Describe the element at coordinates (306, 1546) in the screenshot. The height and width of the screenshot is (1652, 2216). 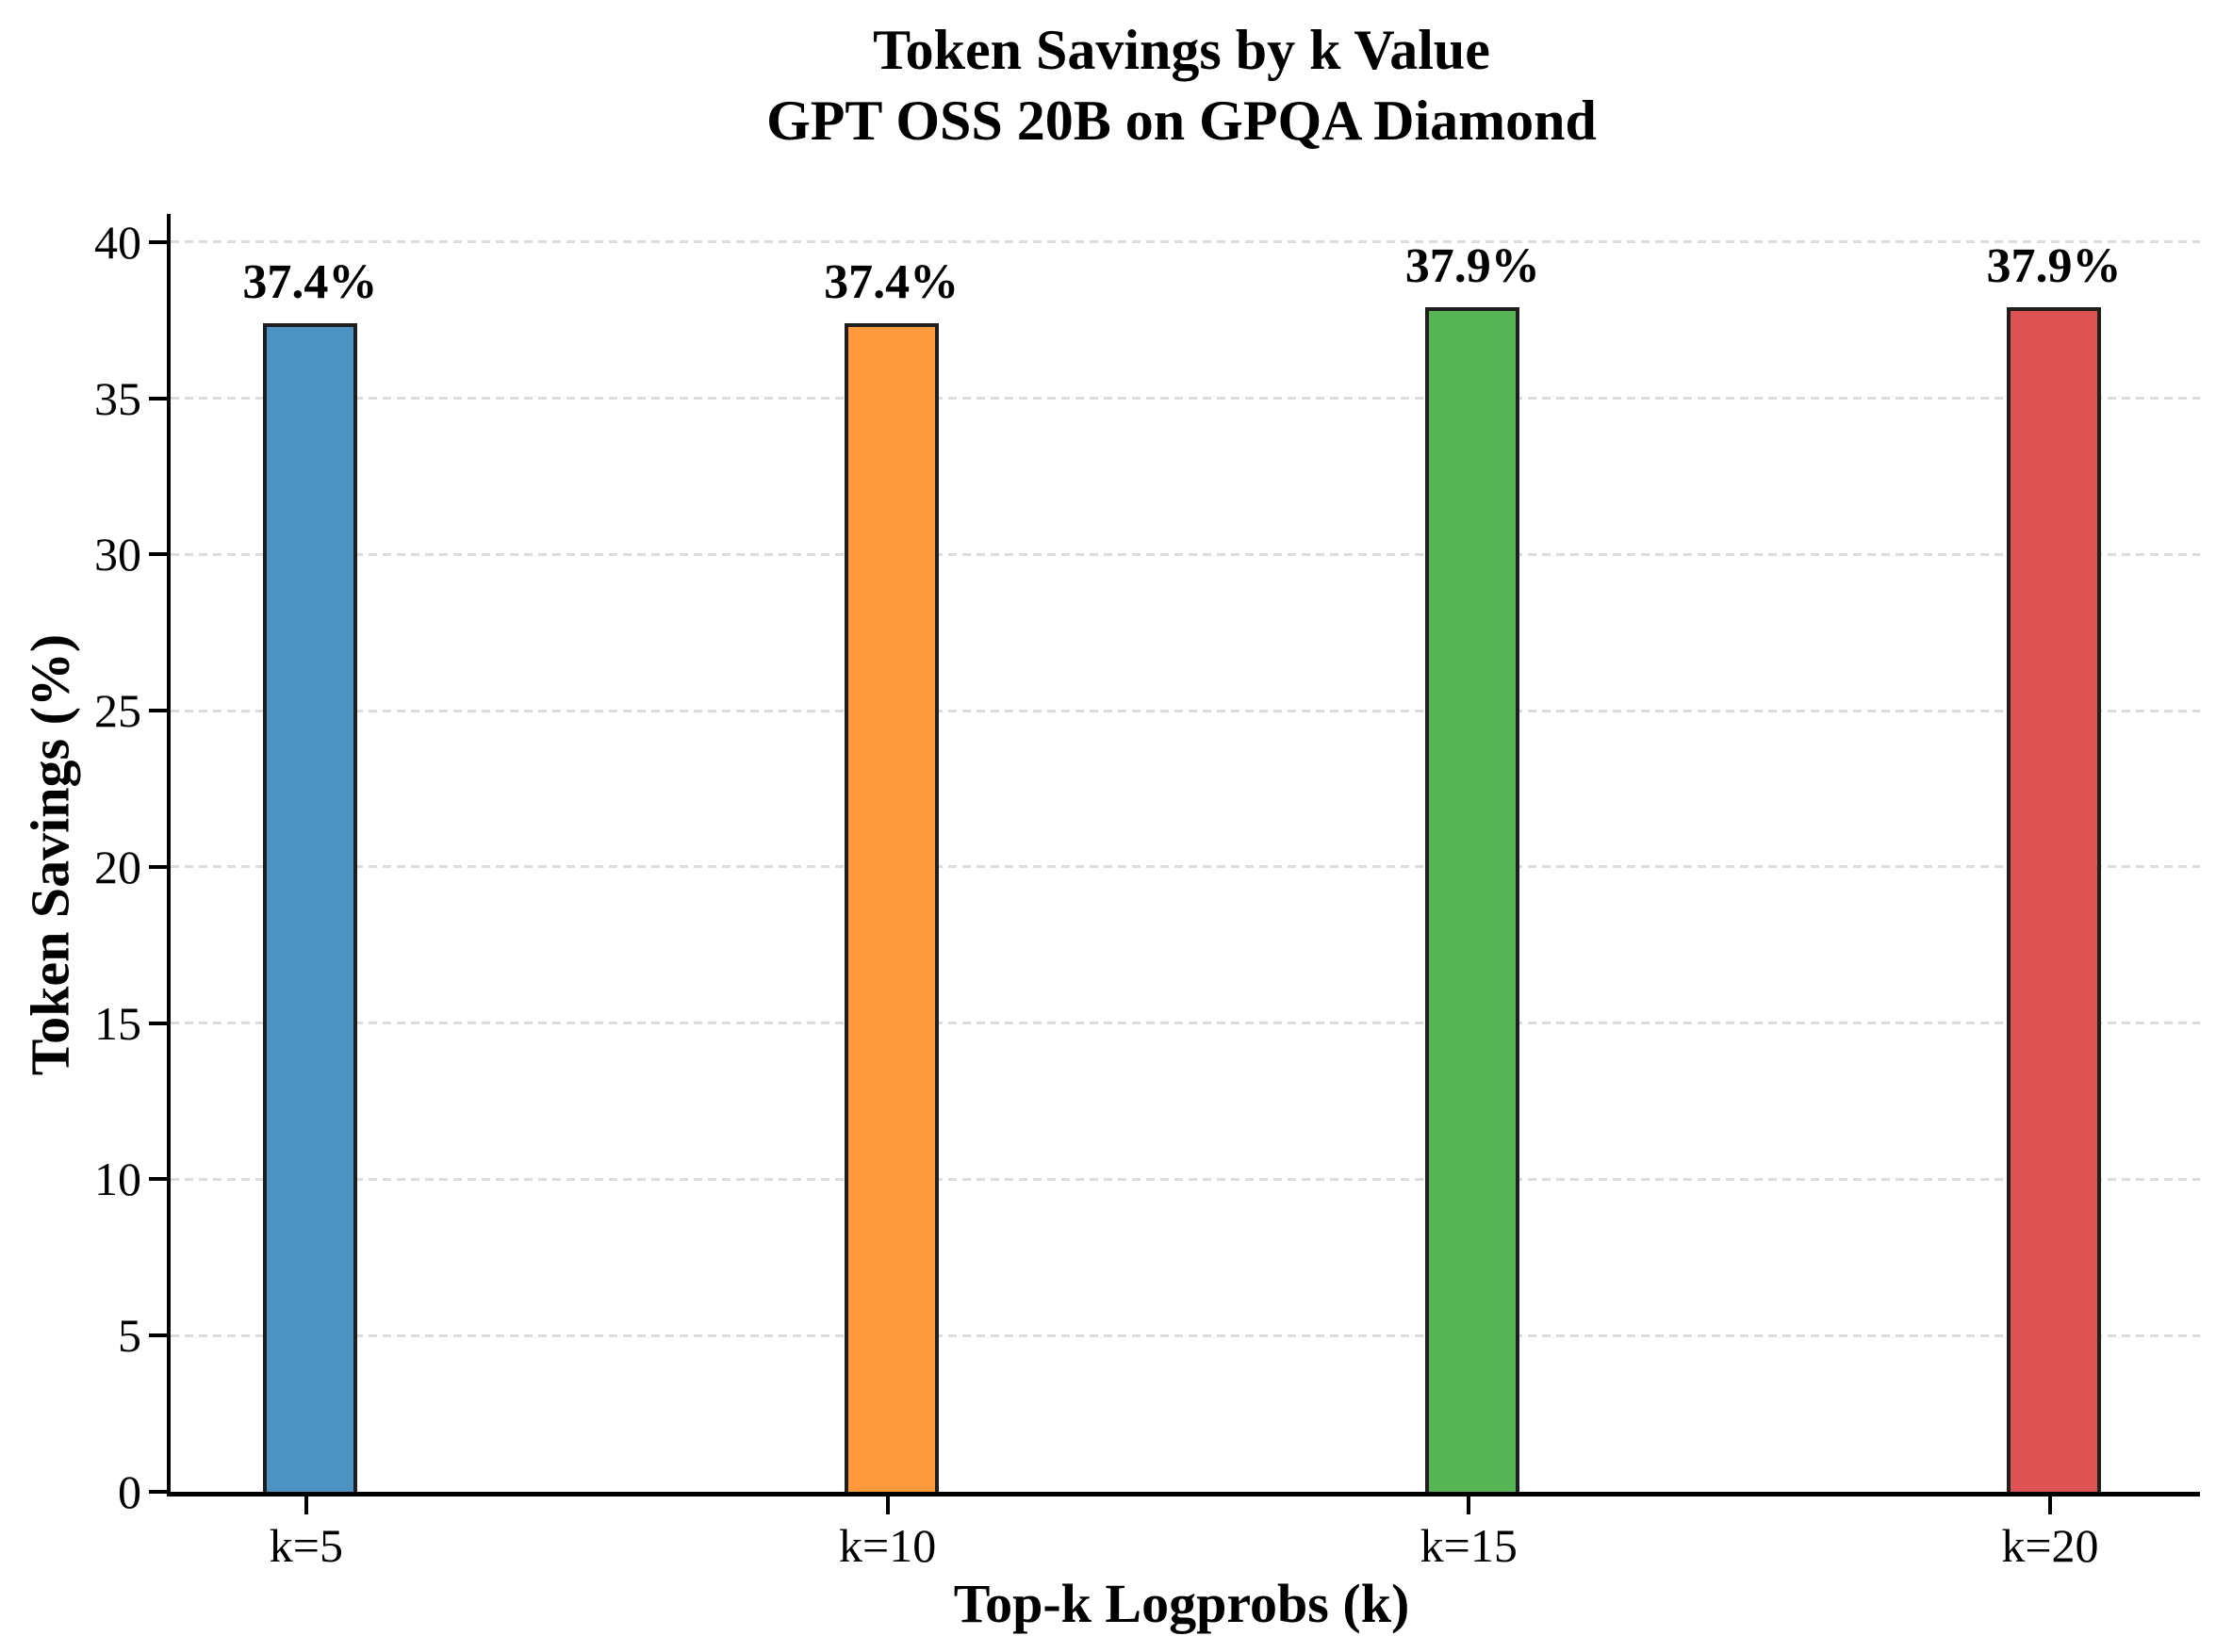
I see `x-tick-label: k=5` at that location.